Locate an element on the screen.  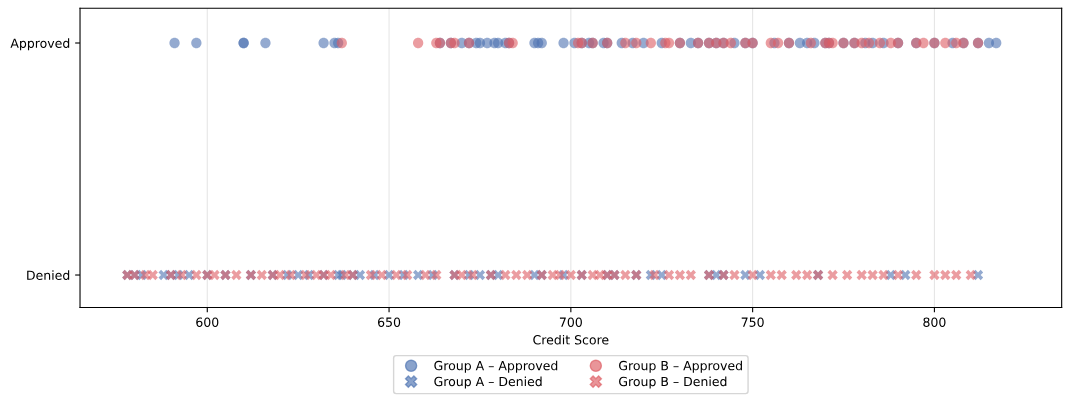
x-tick-label: 600 is located at coordinates (207, 322).